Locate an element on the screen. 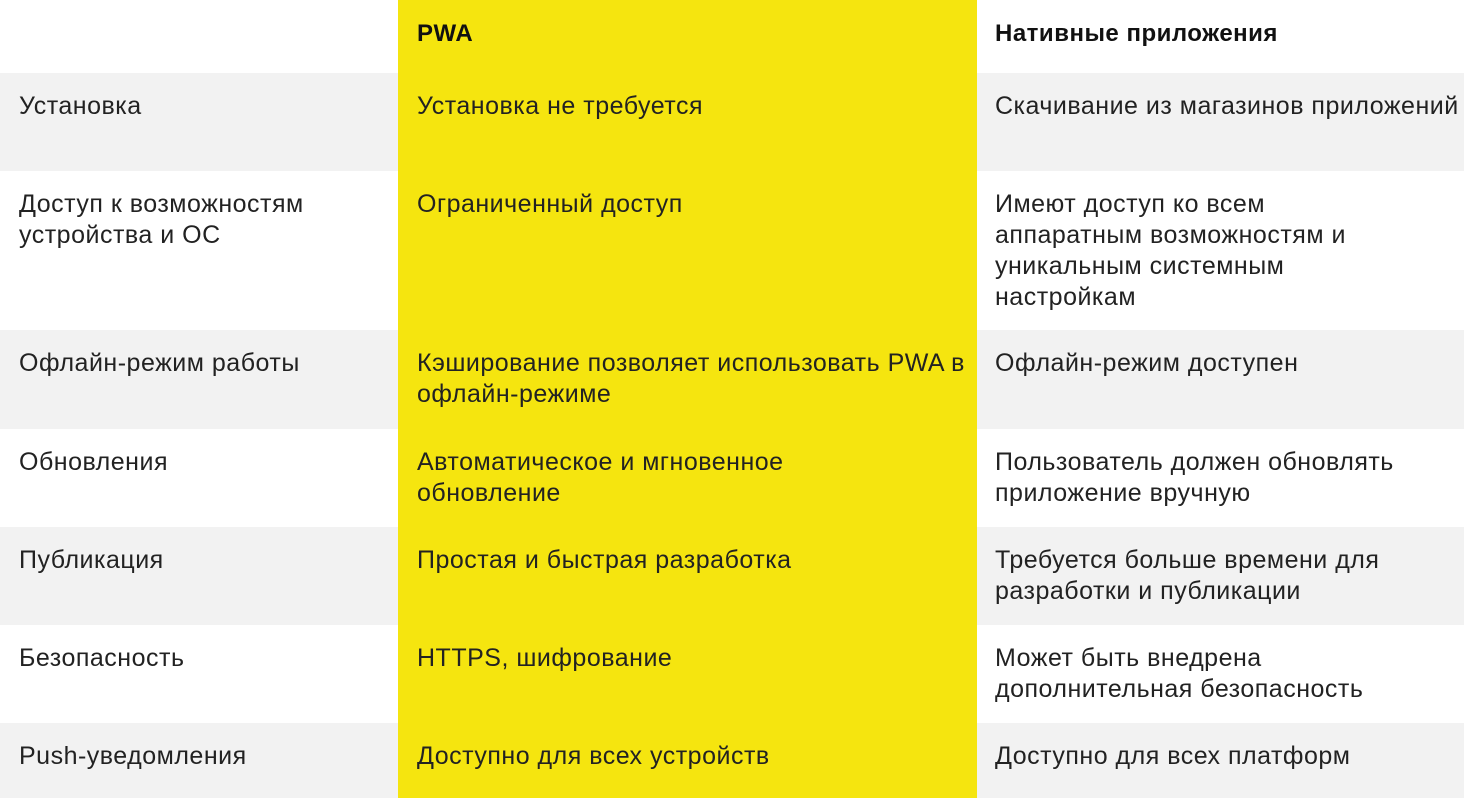 This screenshot has width=1464, height=798. feature-cell: Push-уведомления is located at coordinates (133, 756).